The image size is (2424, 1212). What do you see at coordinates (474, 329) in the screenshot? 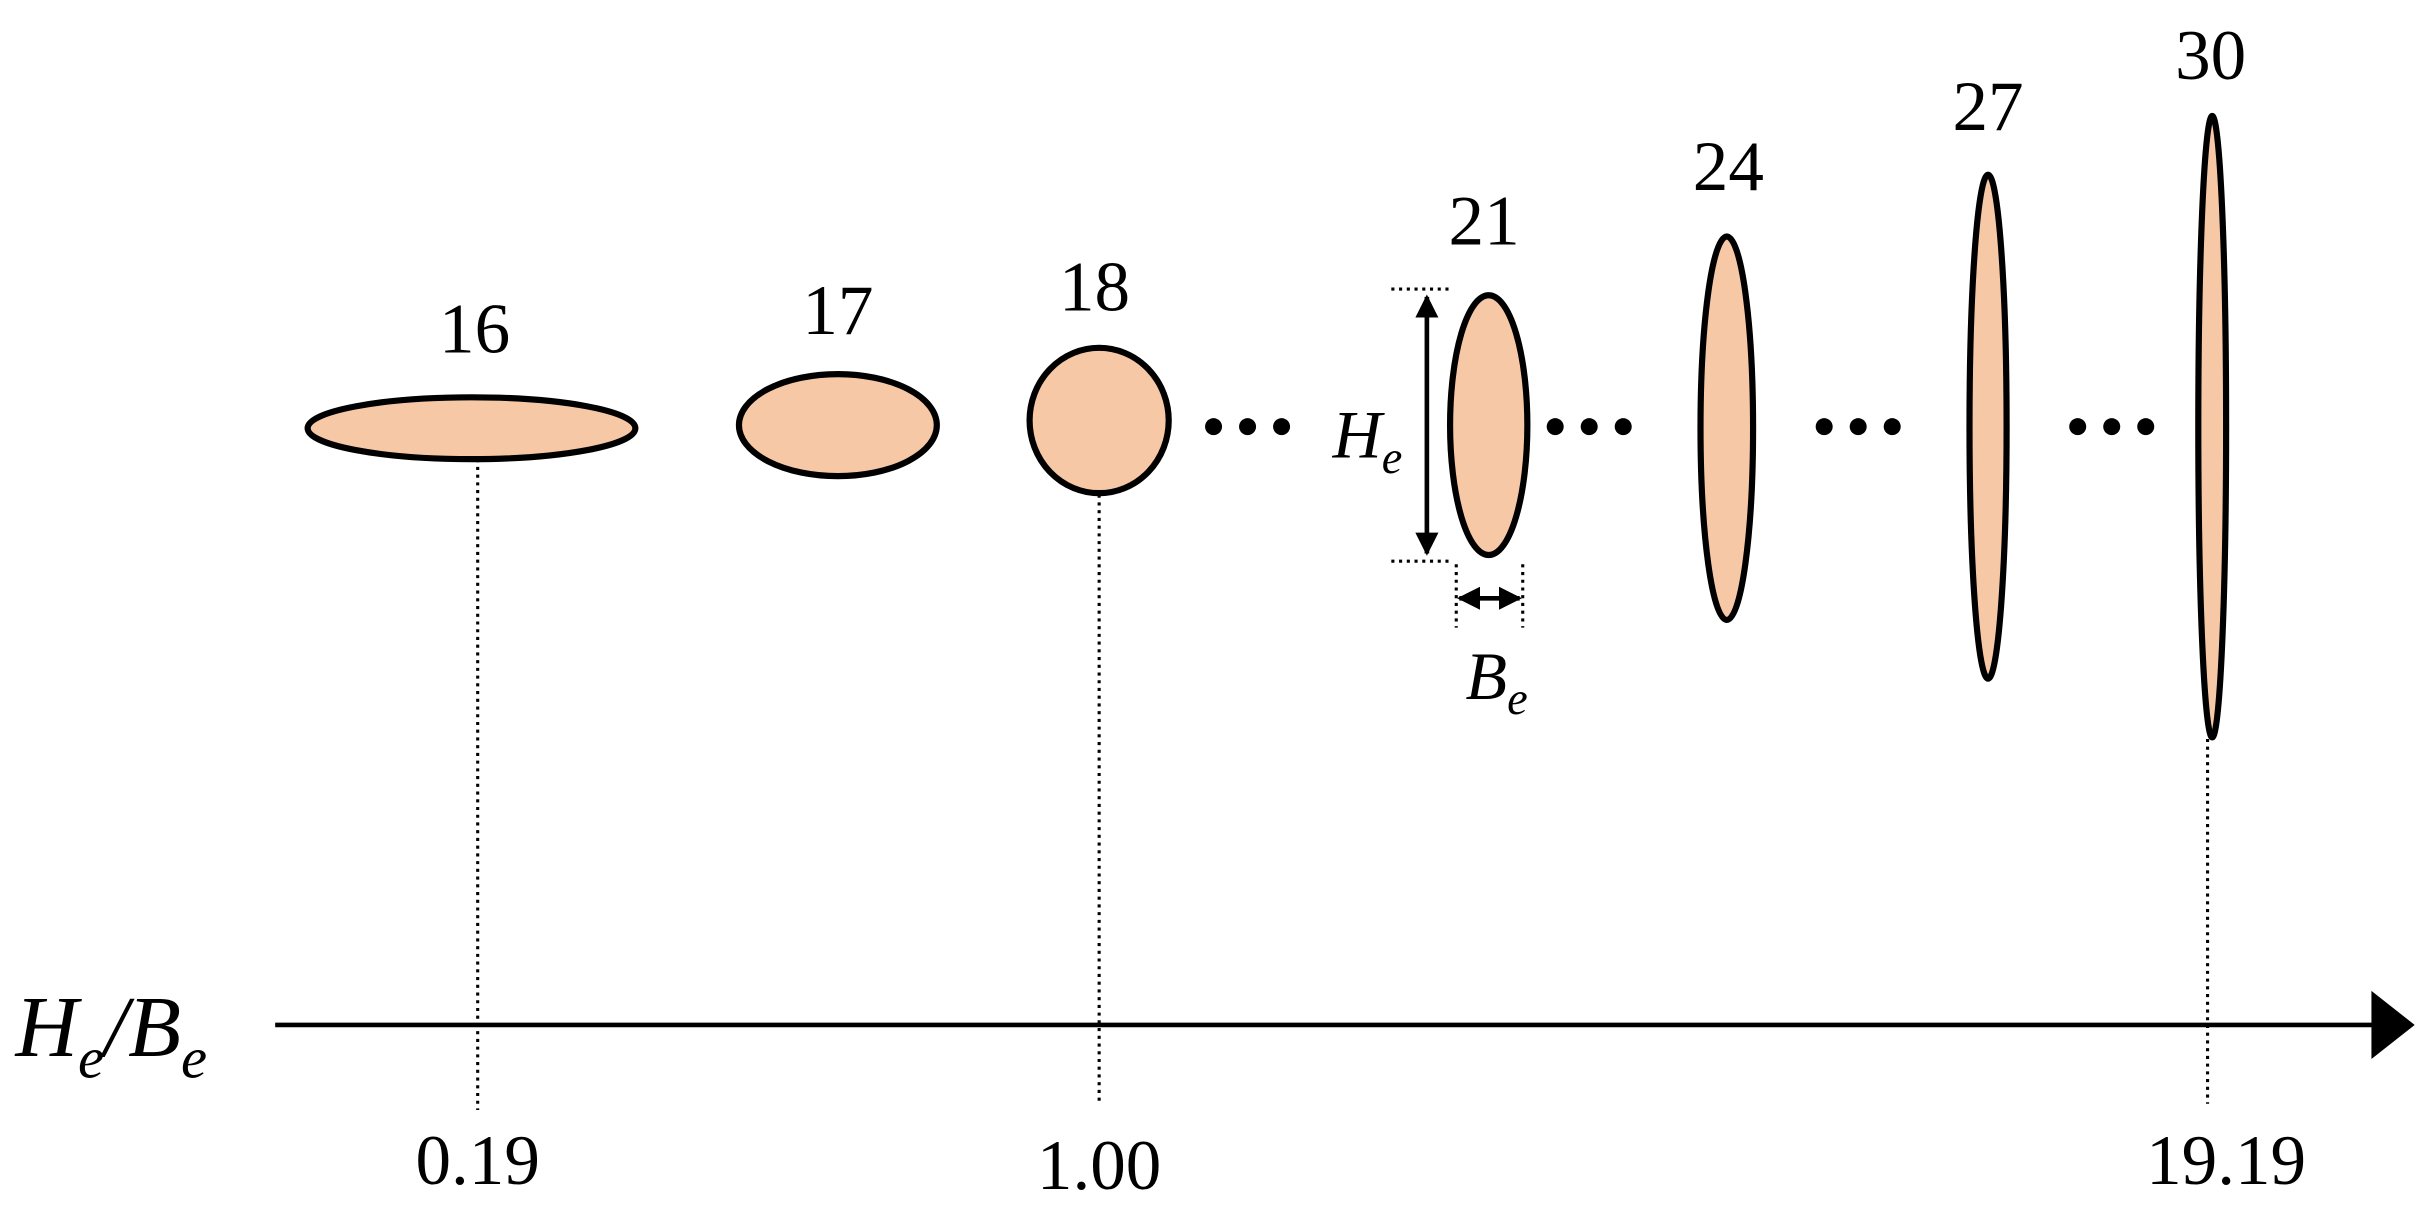
I see `shape-label: 16` at bounding box center [474, 329].